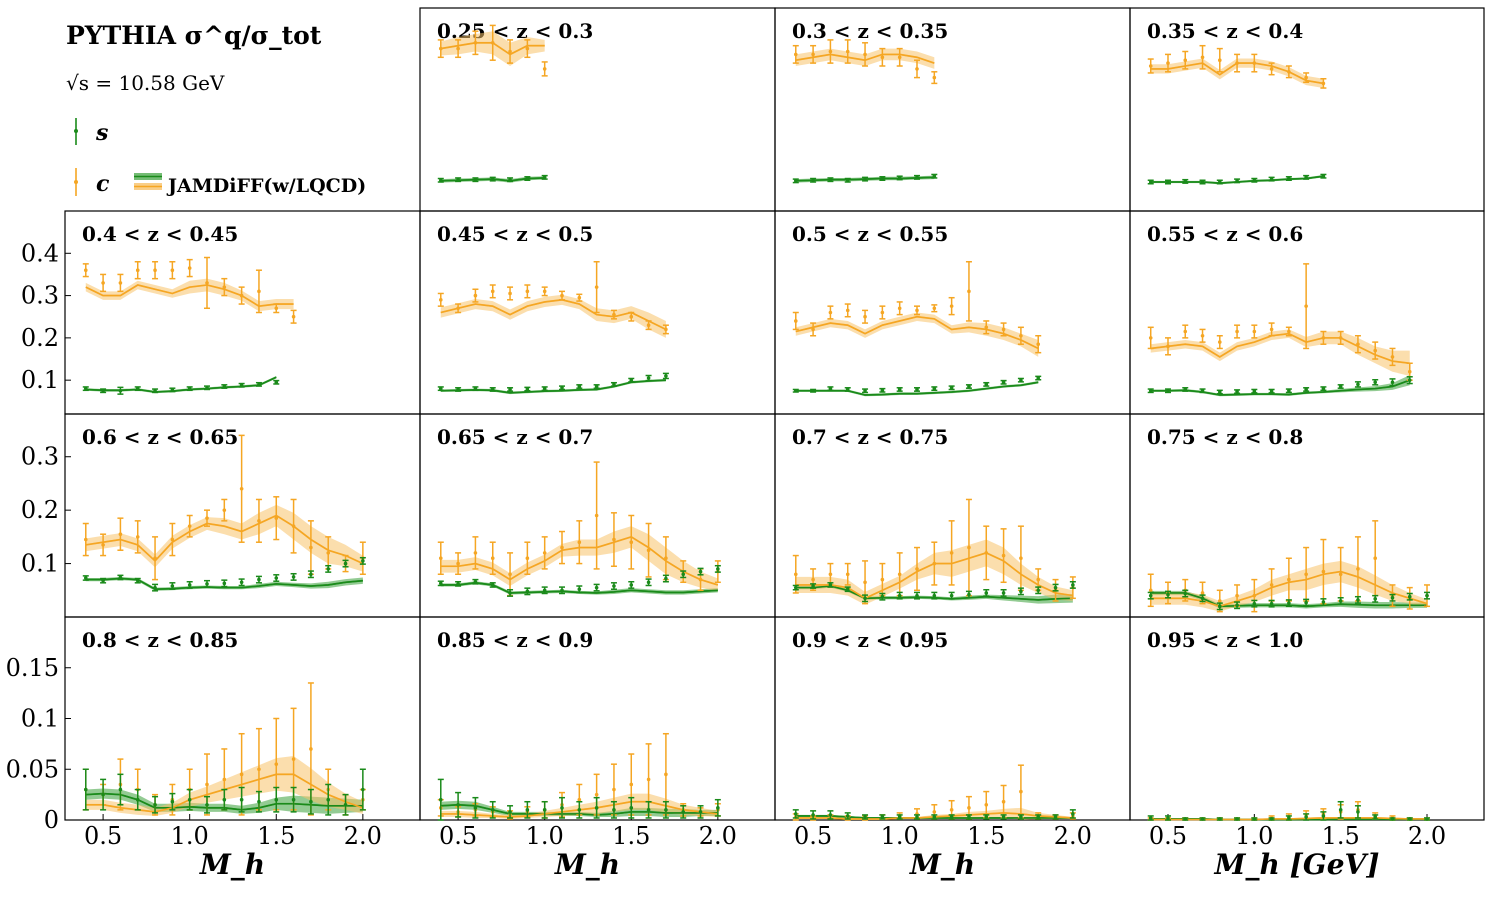  What do you see at coordinates (515, 640) in the screenshot?
I see `panel-label-12: 0.85 < z < 0.9` at bounding box center [515, 640].